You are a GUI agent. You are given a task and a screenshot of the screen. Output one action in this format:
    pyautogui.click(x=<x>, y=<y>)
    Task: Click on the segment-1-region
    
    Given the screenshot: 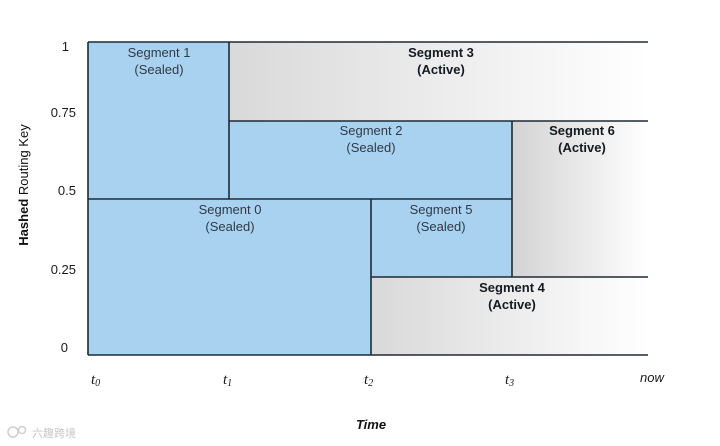 What is the action you would take?
    pyautogui.click(x=158, y=120)
    